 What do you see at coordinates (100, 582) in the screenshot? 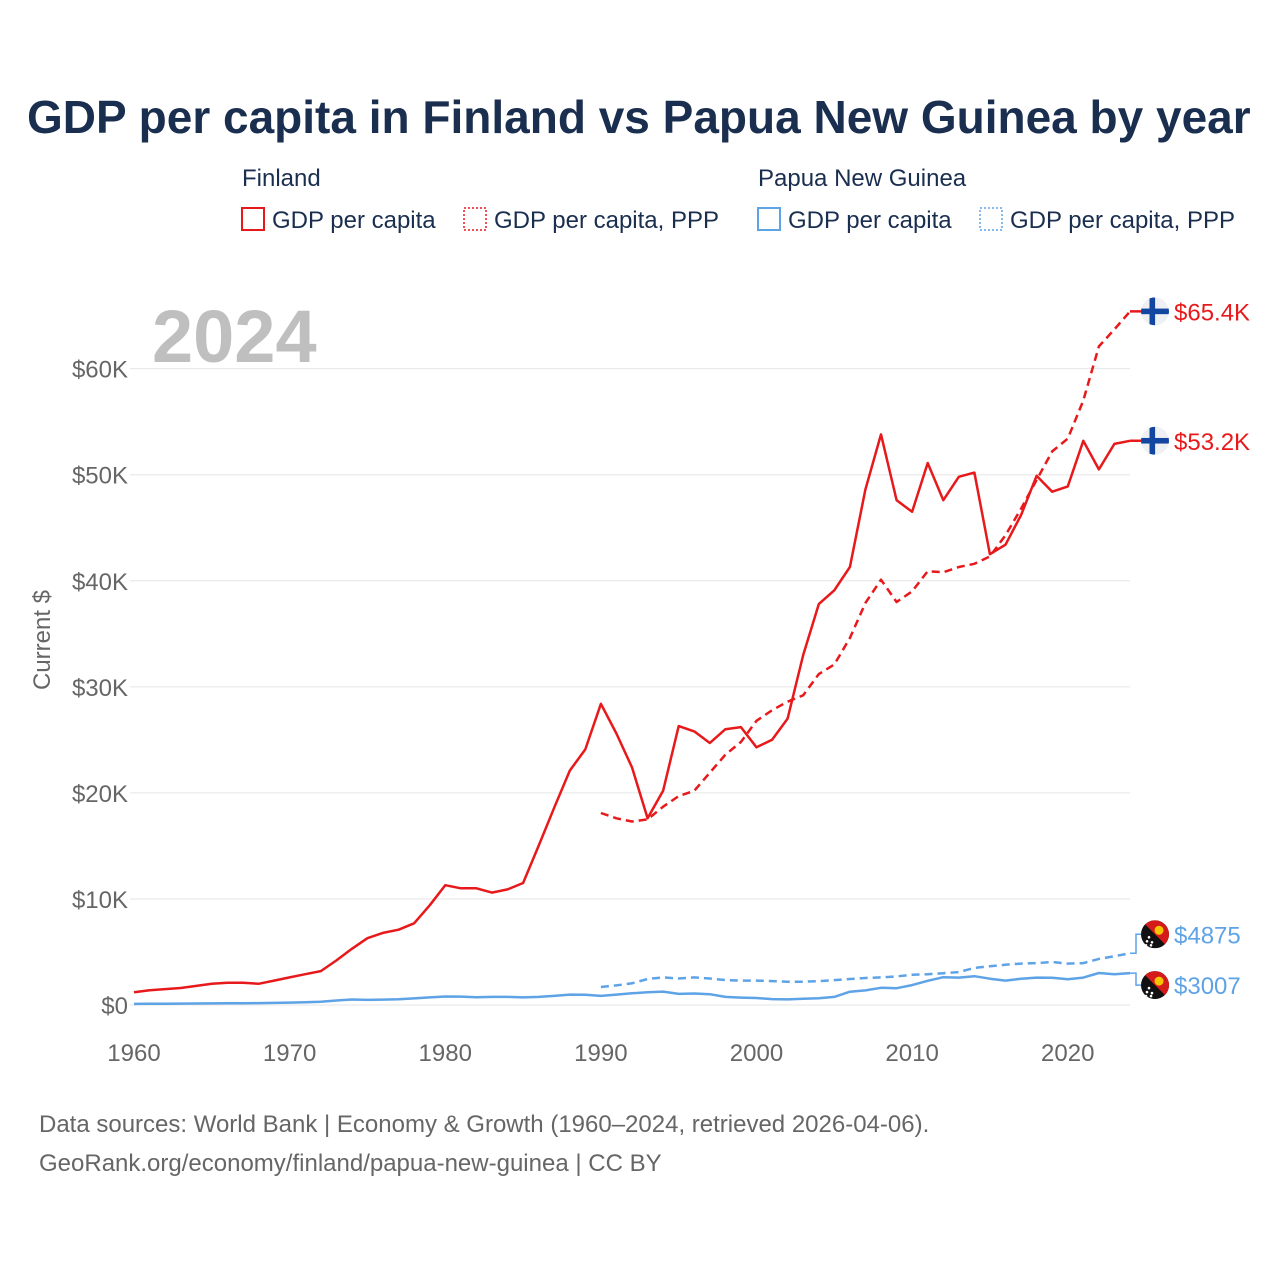
I see `y-tick-label: $40K` at bounding box center [100, 582].